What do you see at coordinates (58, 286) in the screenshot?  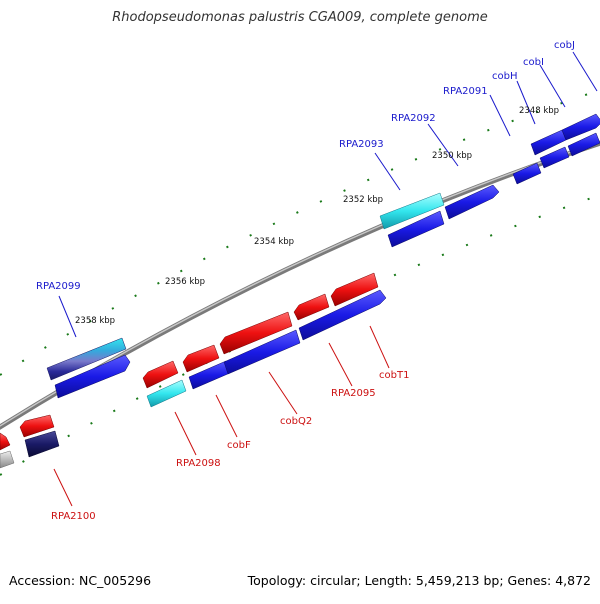 I see `gene-label-rpa2099: RPA2099` at bounding box center [58, 286].